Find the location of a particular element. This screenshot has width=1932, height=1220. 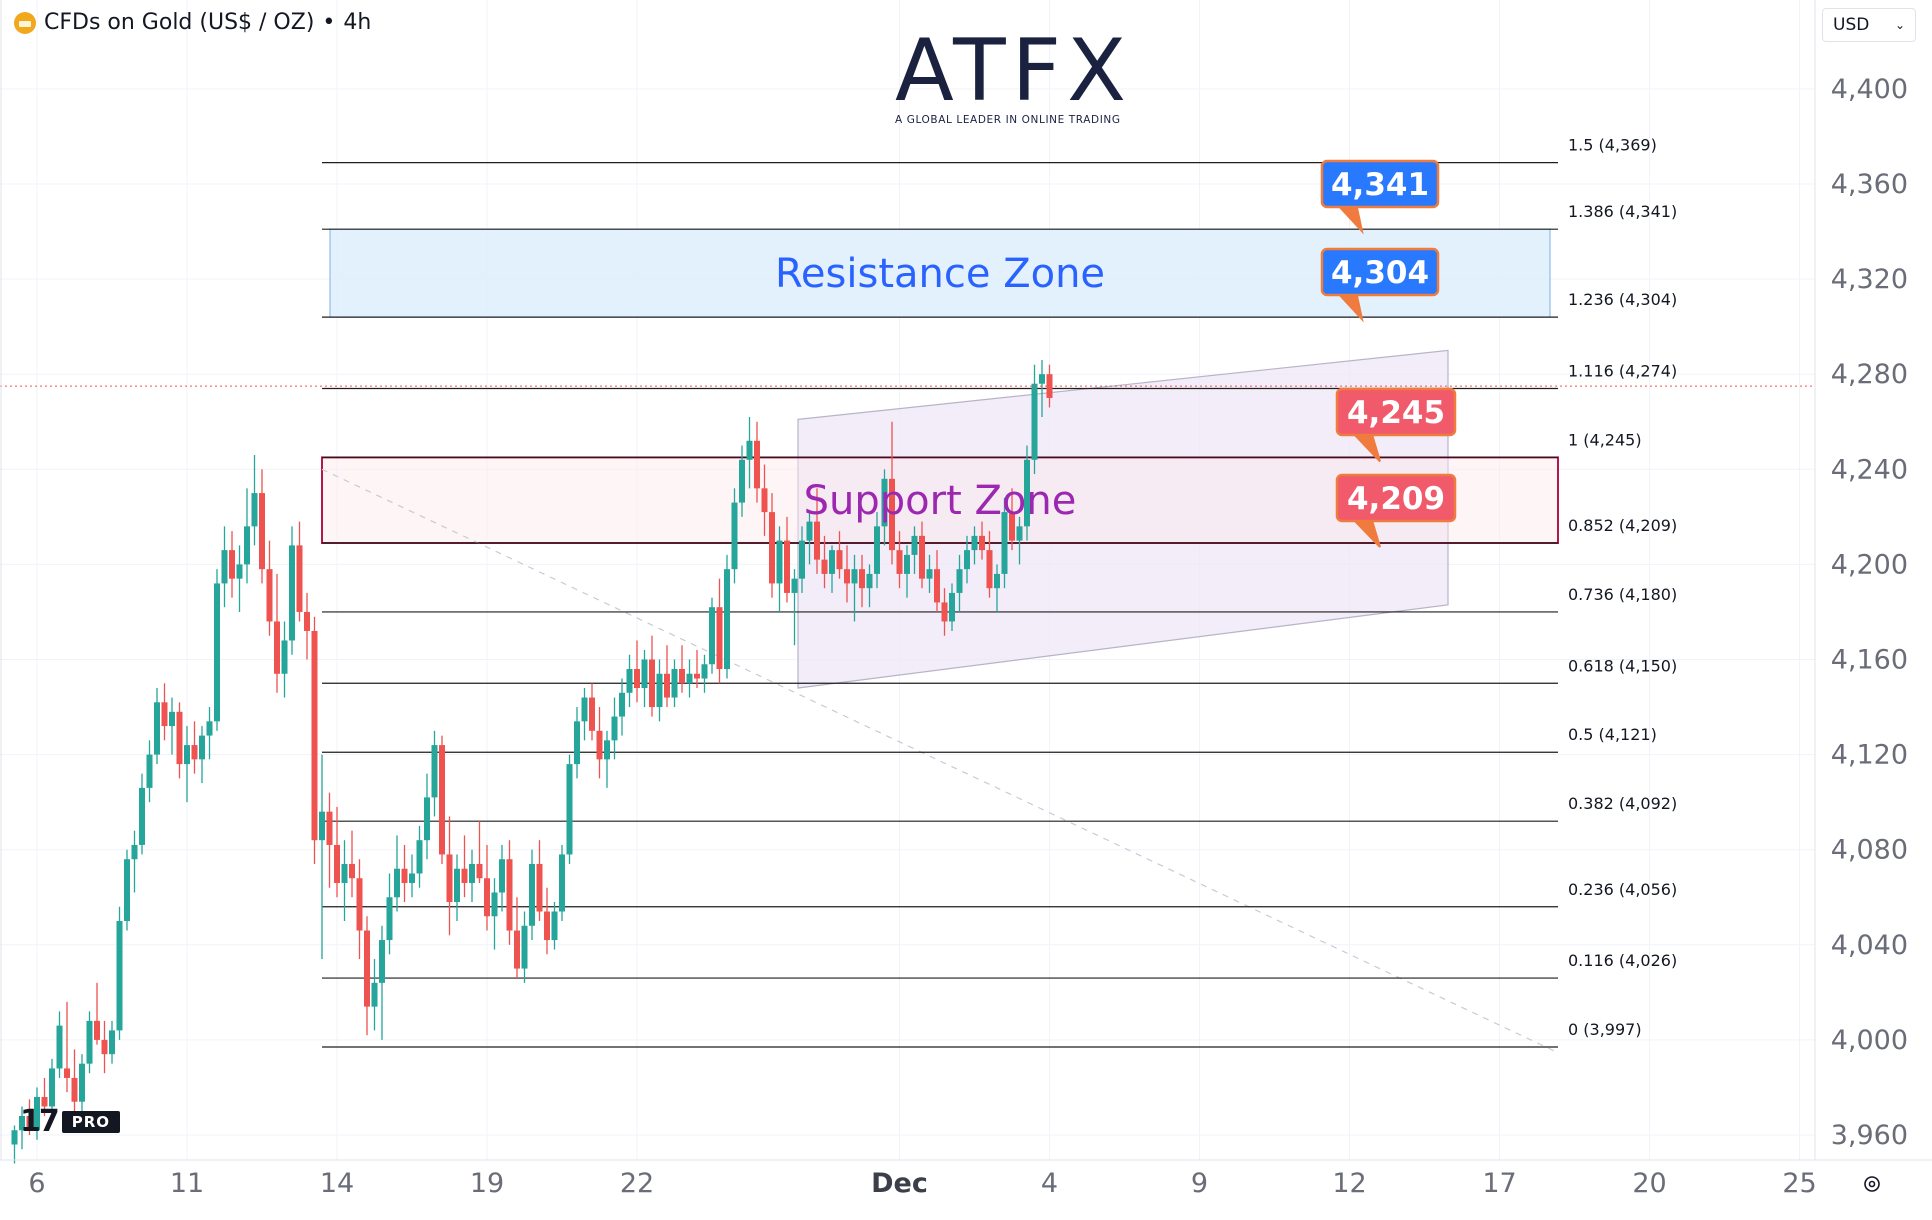

price-callout-text: 4,341 is located at coordinates (1380, 185).